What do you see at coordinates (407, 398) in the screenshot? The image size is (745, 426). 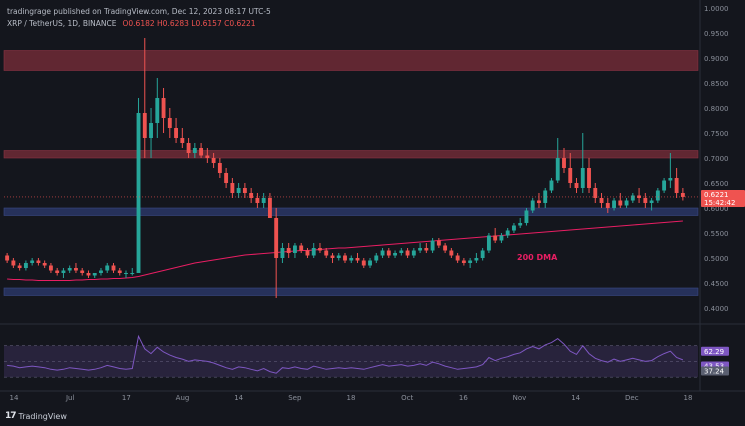 I see `time-tick-label: Oct` at bounding box center [407, 398].